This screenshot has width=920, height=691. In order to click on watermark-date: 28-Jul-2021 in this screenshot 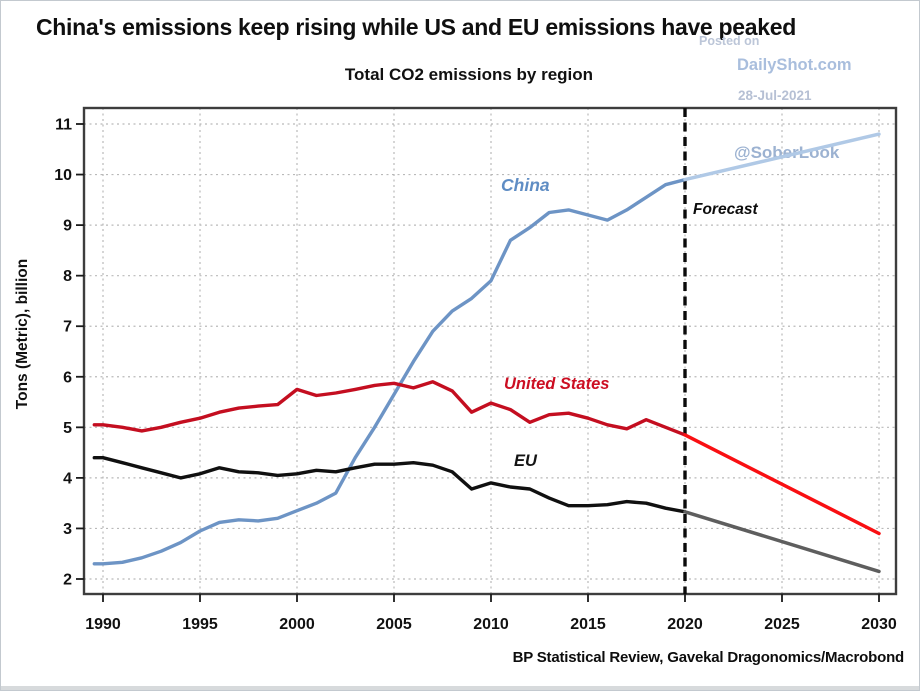, I will do `click(775, 95)`.